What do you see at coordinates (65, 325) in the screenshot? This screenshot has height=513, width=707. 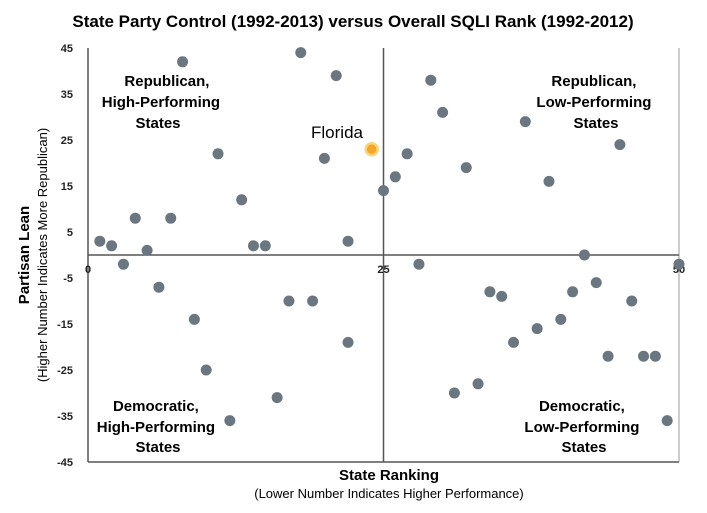 I see `y-tick-label: -15` at bounding box center [65, 325].